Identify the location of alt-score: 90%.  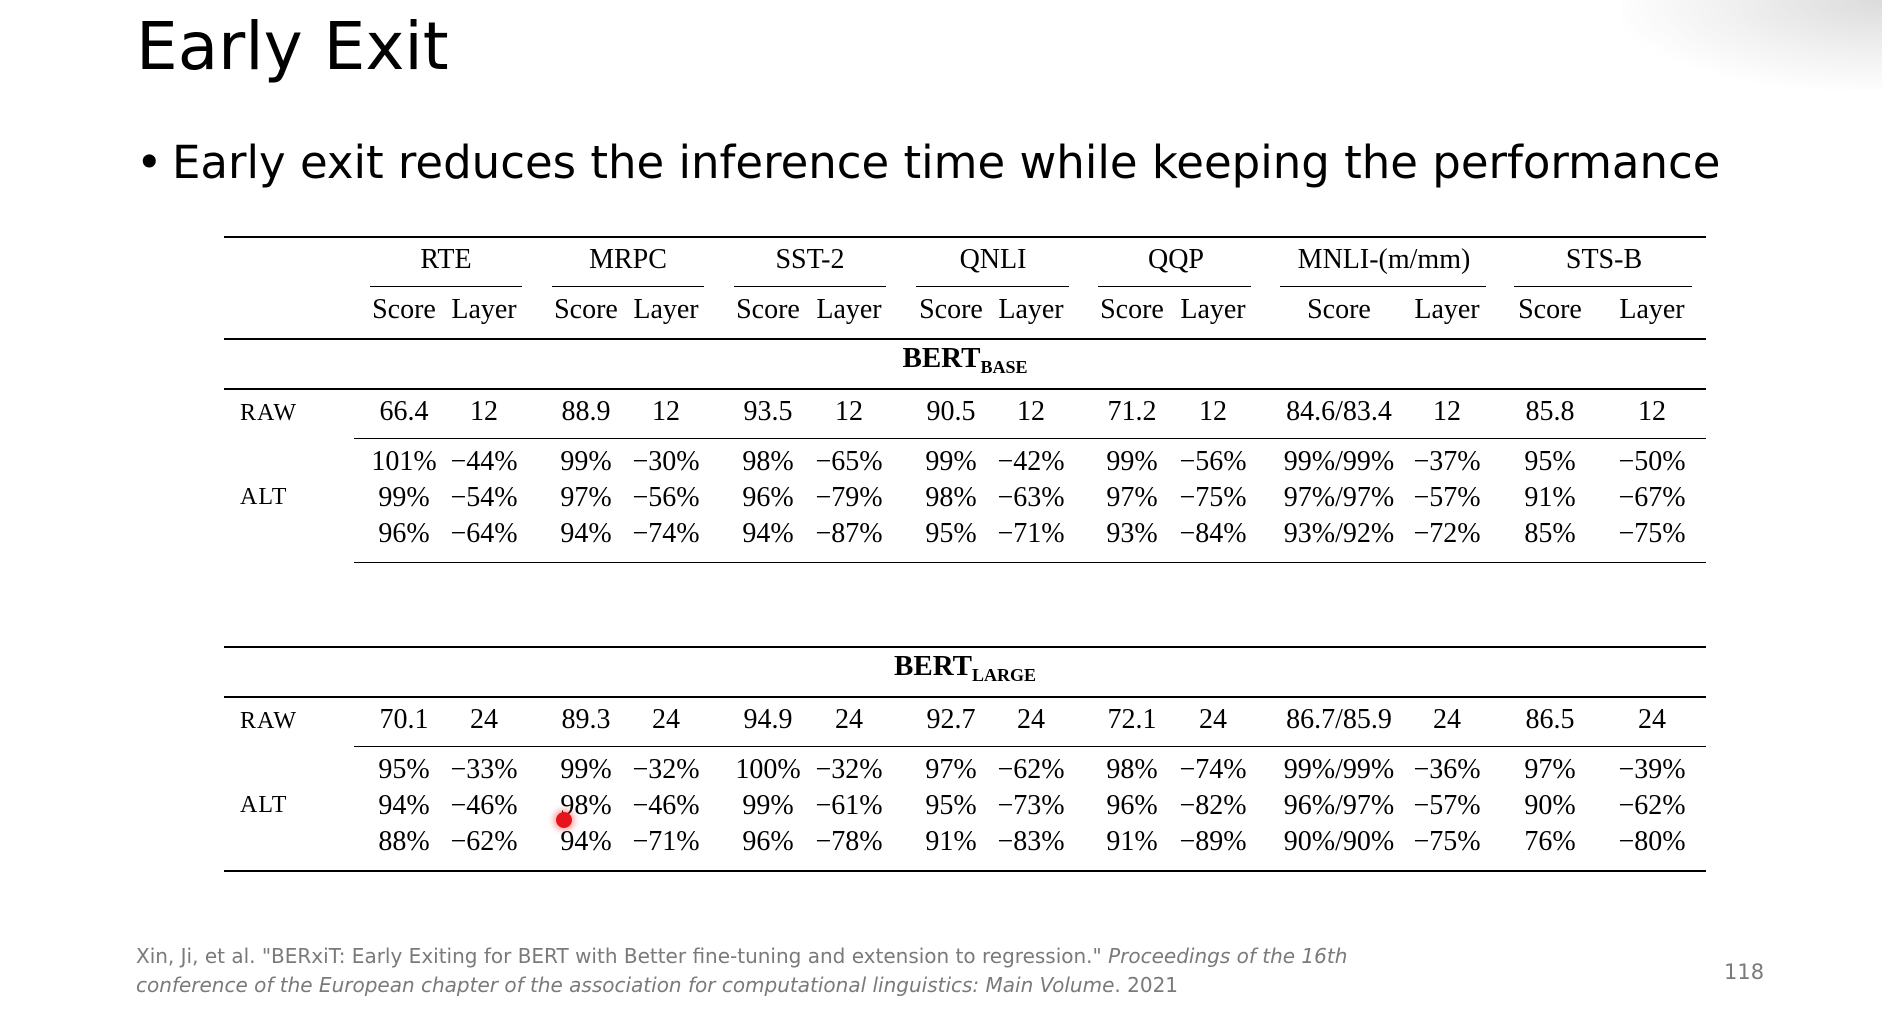
(1550, 805).